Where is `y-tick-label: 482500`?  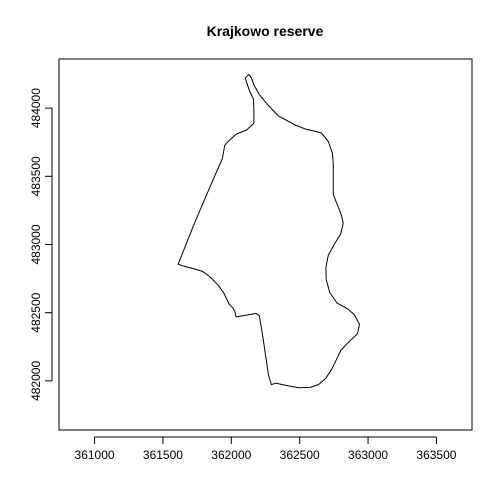 y-tick-label: 482500 is located at coordinates (36, 312).